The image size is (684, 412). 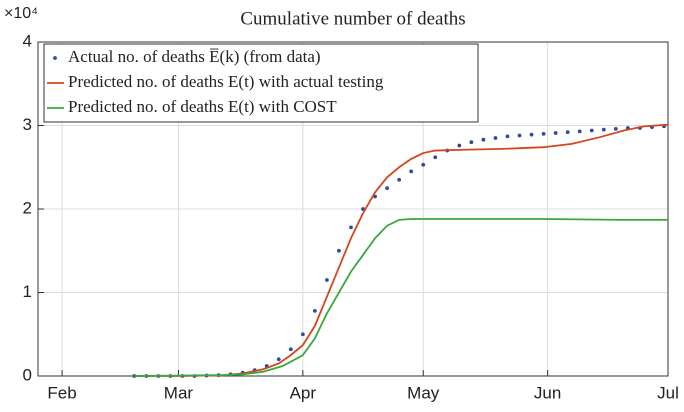 What do you see at coordinates (668, 392) in the screenshot?
I see `x-tick-label: Jul` at bounding box center [668, 392].